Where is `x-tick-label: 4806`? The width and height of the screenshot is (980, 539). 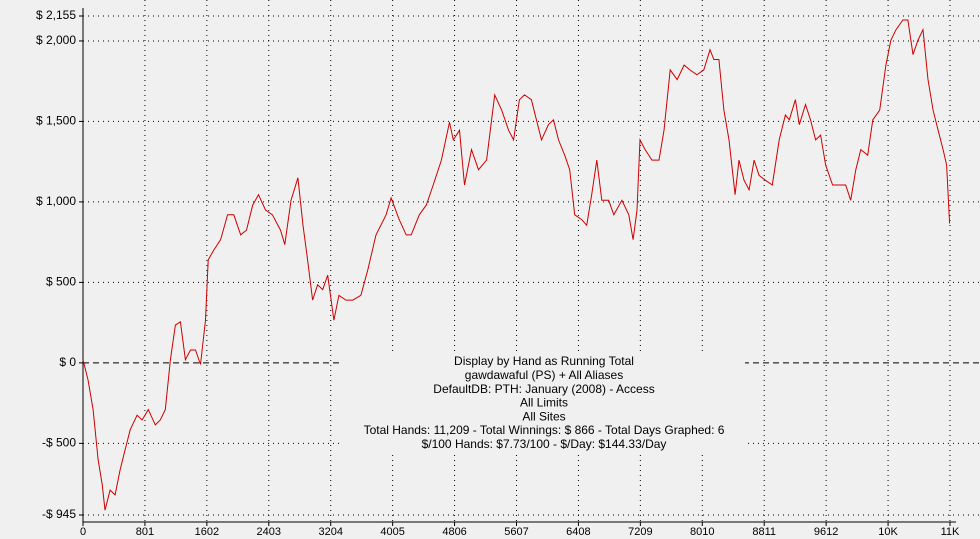
x-tick-label: 4806 is located at coordinates (454, 532).